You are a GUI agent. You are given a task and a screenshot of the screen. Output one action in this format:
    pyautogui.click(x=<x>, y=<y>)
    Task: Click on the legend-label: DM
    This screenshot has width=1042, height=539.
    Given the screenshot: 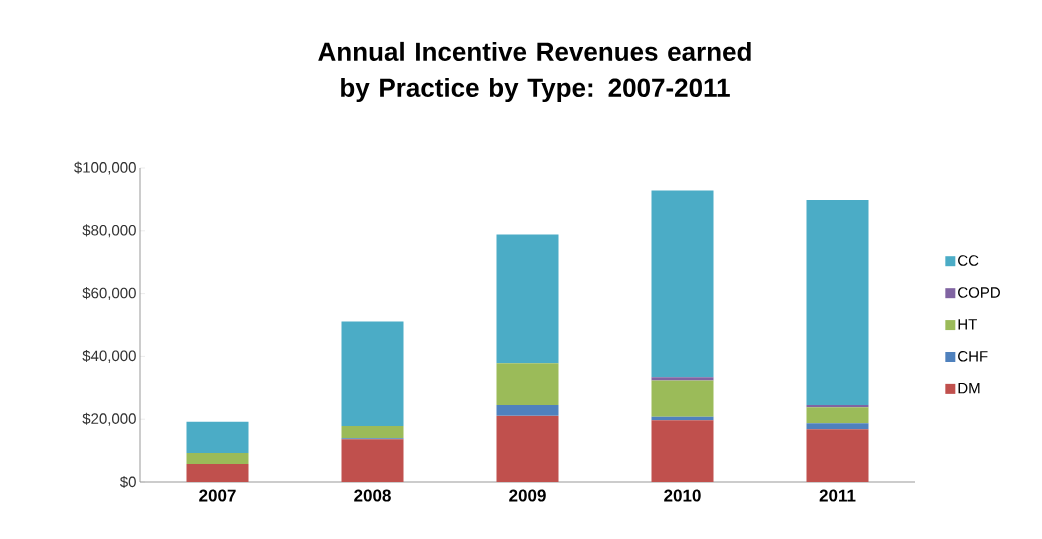 What is the action you would take?
    pyautogui.click(x=969, y=388)
    